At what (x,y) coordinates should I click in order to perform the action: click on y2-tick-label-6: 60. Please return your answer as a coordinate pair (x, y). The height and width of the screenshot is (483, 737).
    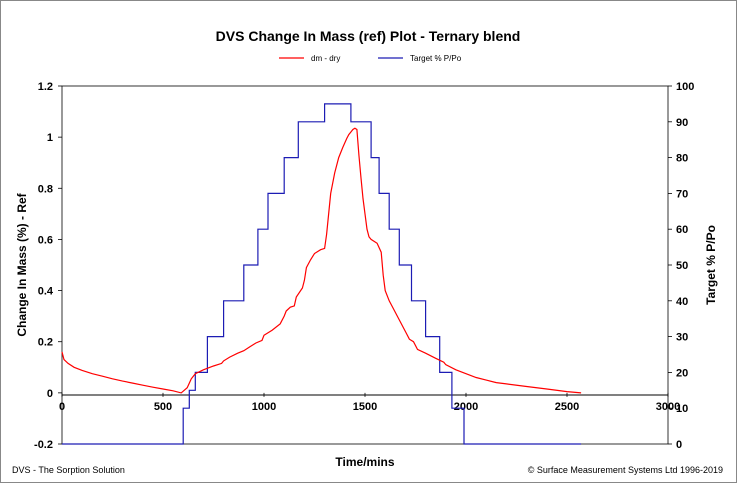
    Looking at the image, I should click on (682, 230).